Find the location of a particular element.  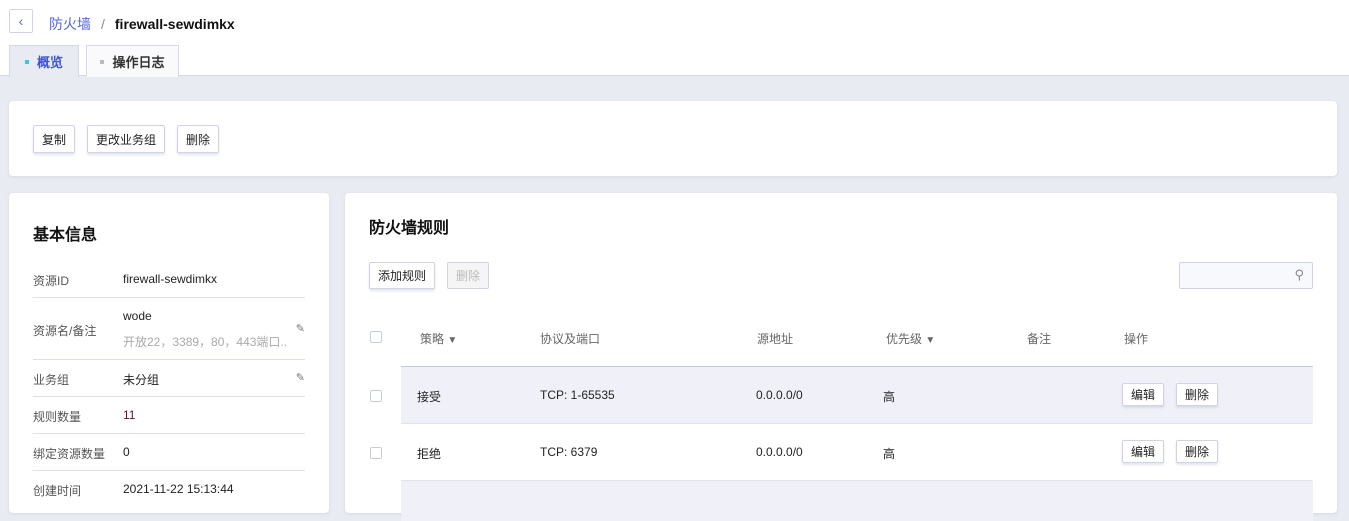

cell-policy: 接受 is located at coordinates (429, 397).